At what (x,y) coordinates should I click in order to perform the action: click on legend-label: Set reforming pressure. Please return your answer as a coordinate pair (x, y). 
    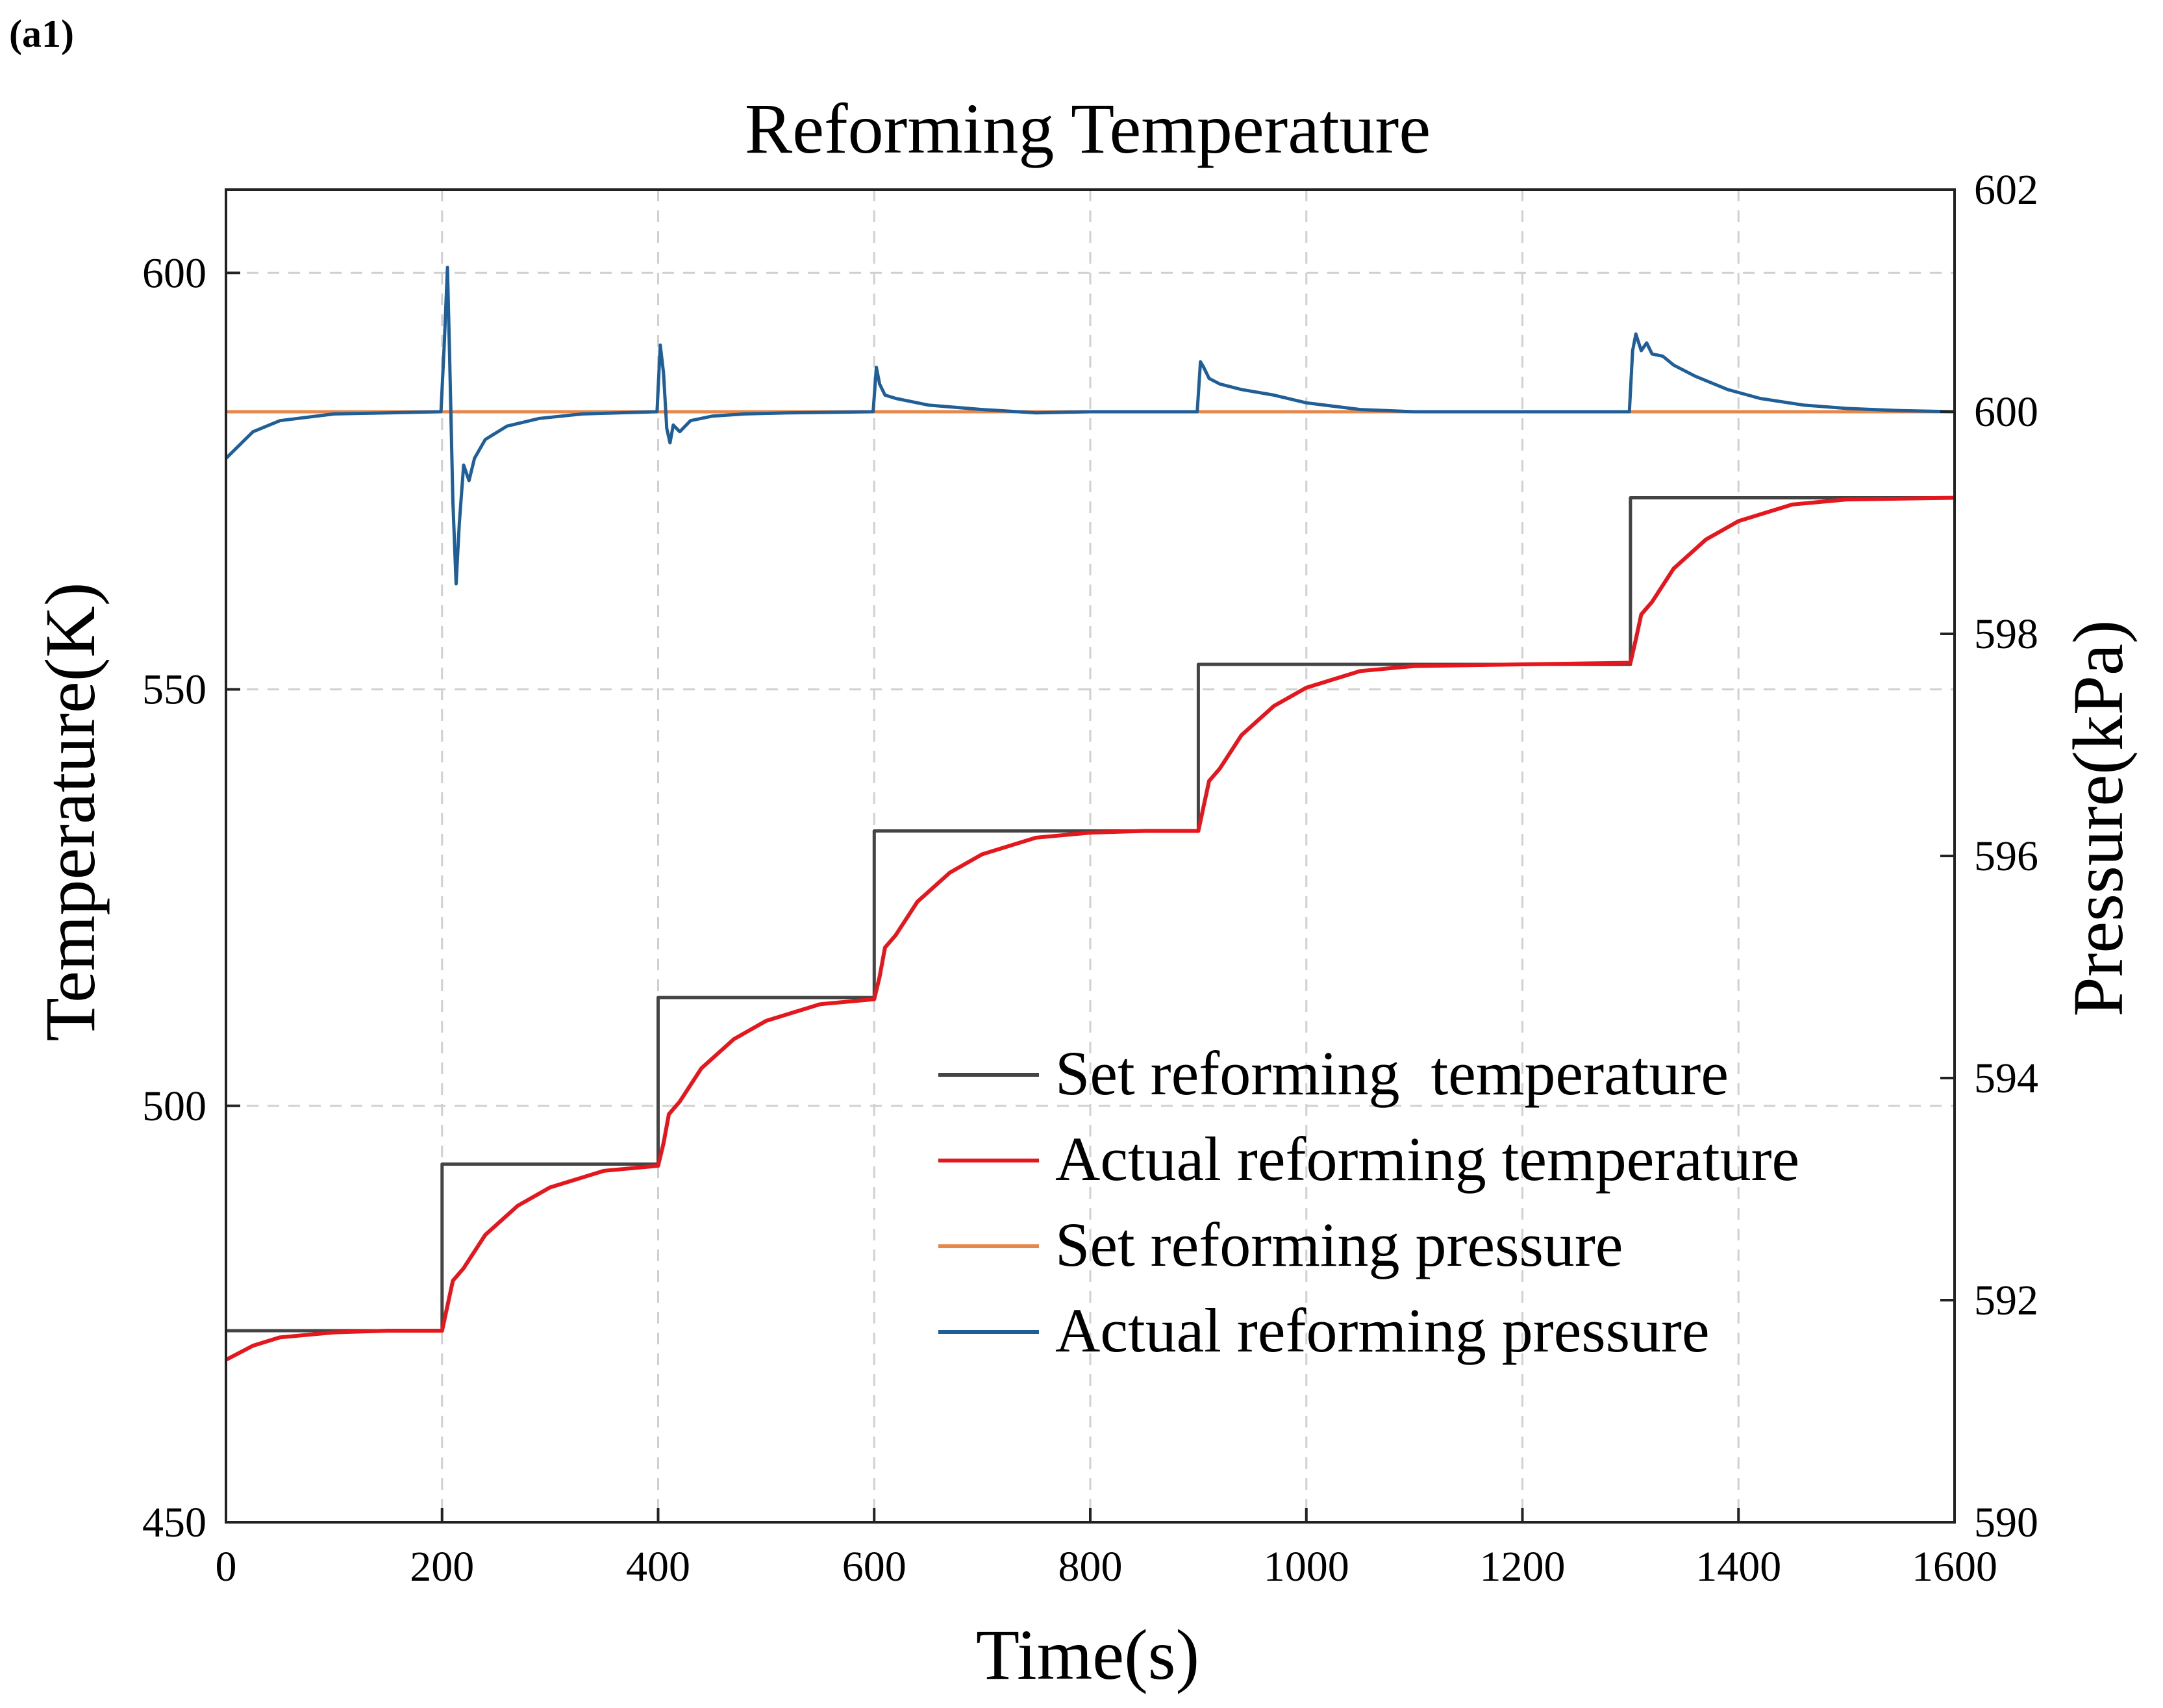
    Looking at the image, I should click on (1339, 1244).